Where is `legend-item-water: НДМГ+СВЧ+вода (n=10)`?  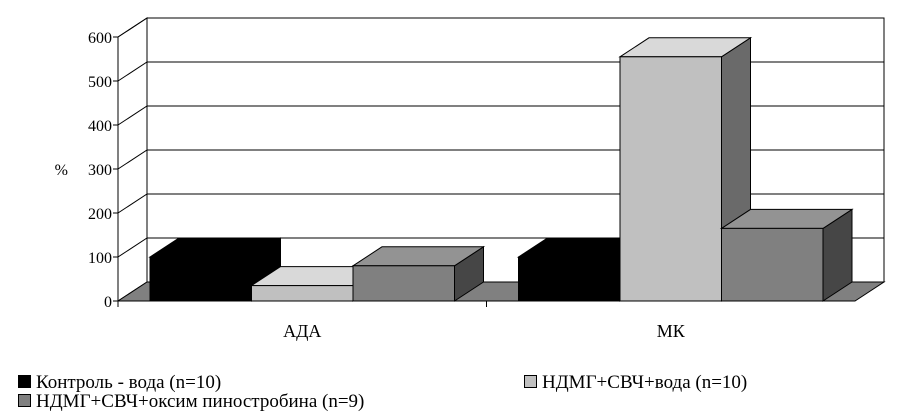
legend-item-water: НДМГ+СВЧ+вода (n=10) is located at coordinates (635, 383).